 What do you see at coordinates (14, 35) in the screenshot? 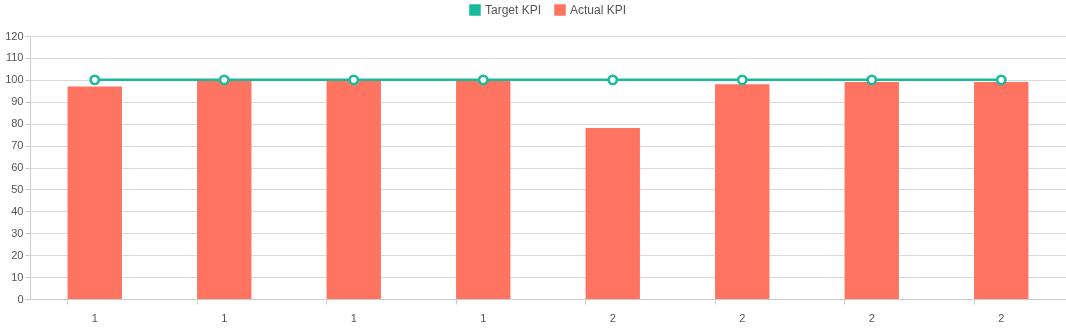
I see `y-tick-label: 120` at bounding box center [14, 35].